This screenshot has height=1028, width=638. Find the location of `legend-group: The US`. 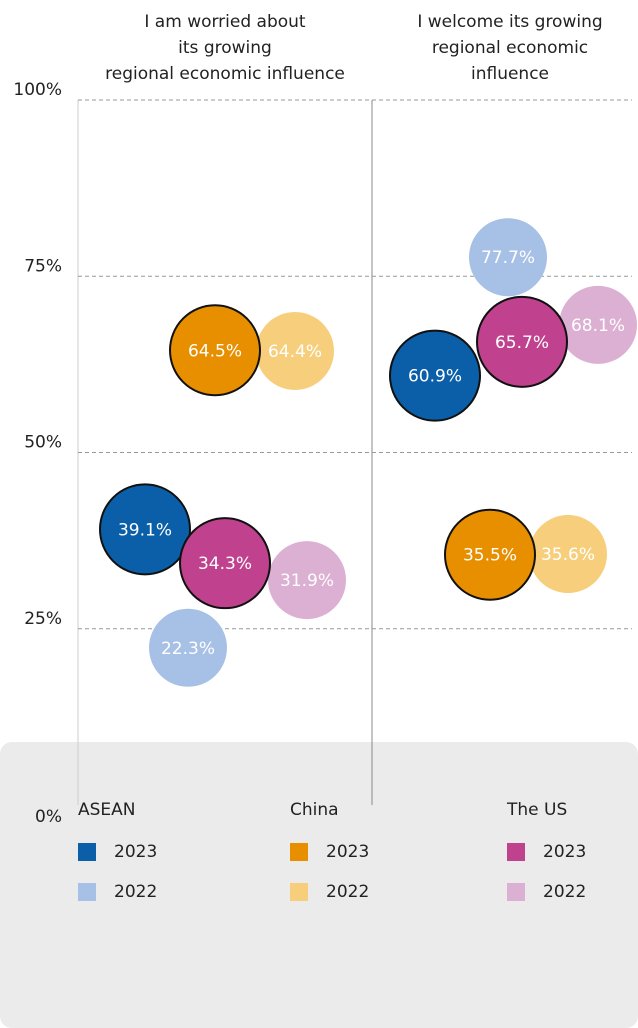

legend-group: The US is located at coordinates (536, 810).